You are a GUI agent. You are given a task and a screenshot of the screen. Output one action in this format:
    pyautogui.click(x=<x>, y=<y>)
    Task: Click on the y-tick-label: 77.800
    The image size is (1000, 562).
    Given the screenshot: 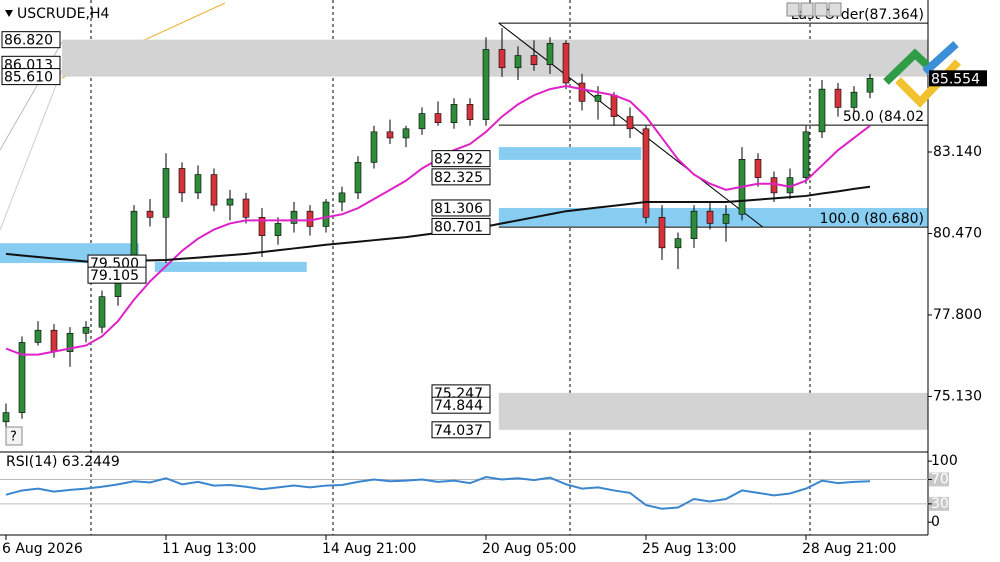 What is the action you would take?
    pyautogui.click(x=957, y=315)
    